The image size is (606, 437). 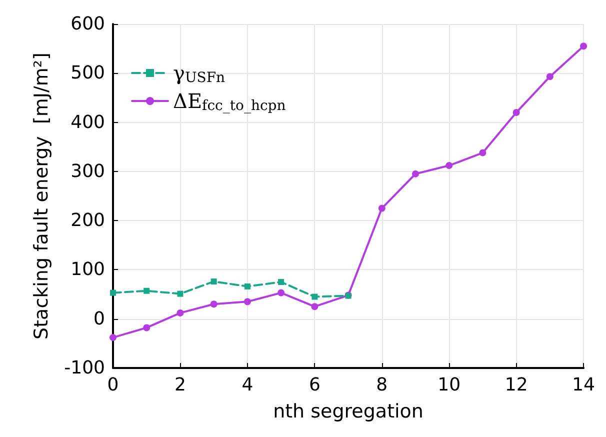 I want to click on y-tick-label: 400, so click(x=87, y=122).